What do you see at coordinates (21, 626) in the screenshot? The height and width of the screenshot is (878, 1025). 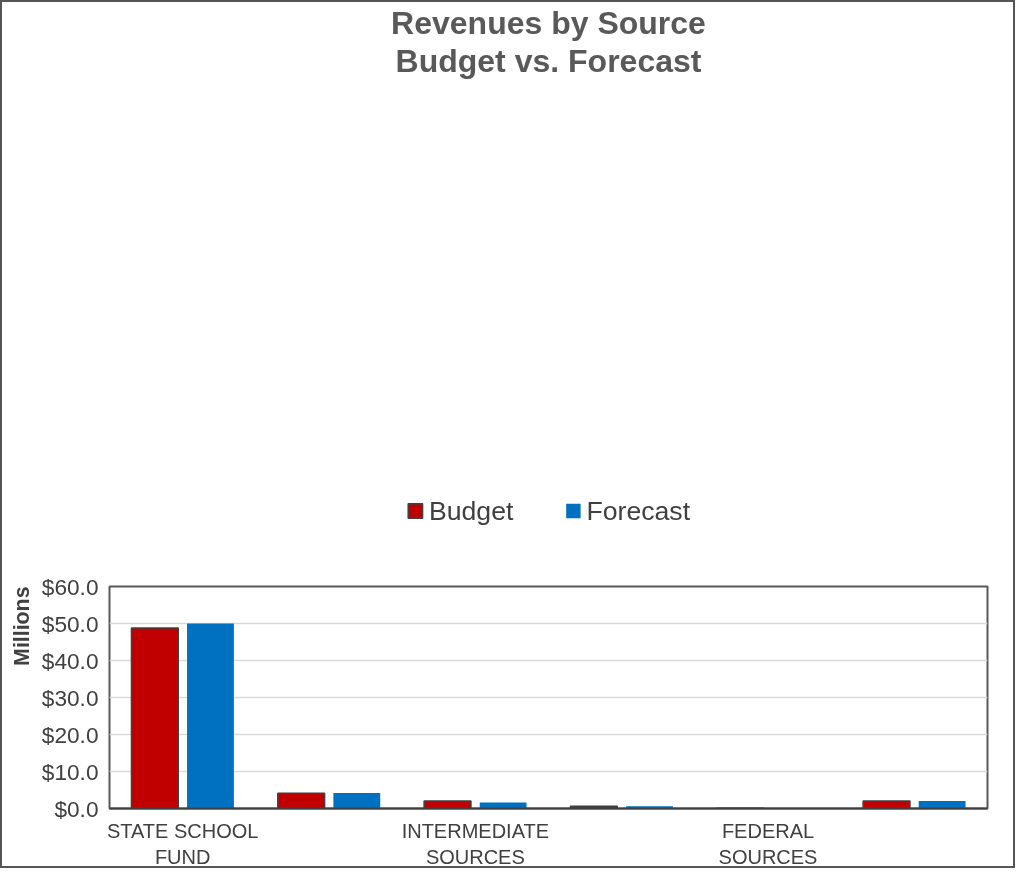 I see `y-axis-title: Millions` at bounding box center [21, 626].